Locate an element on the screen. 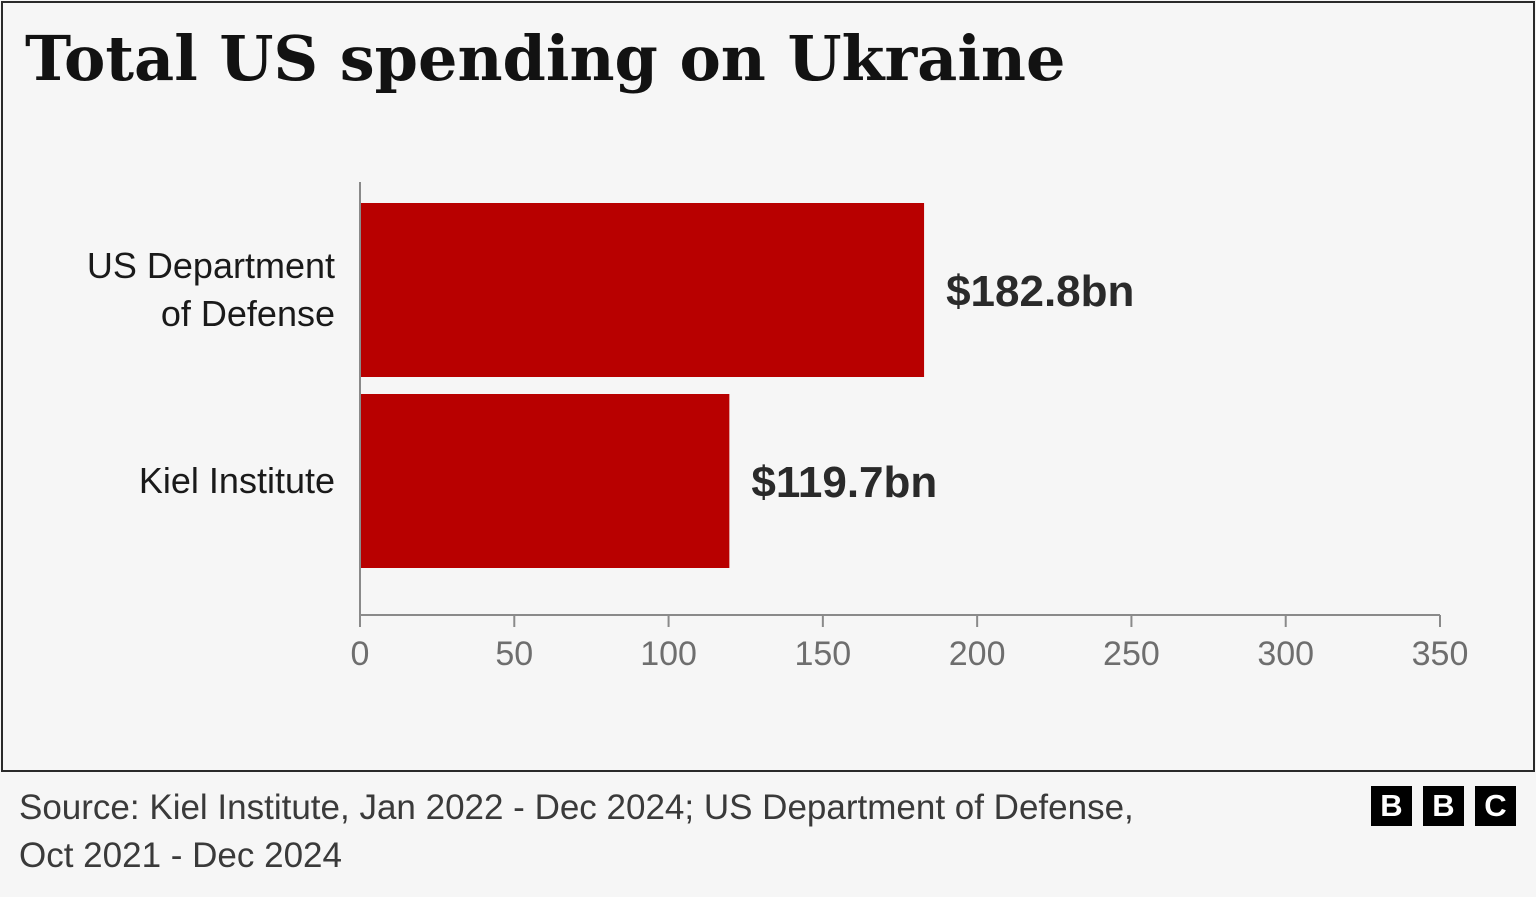  x-tick-label: 250 is located at coordinates (1131, 654).